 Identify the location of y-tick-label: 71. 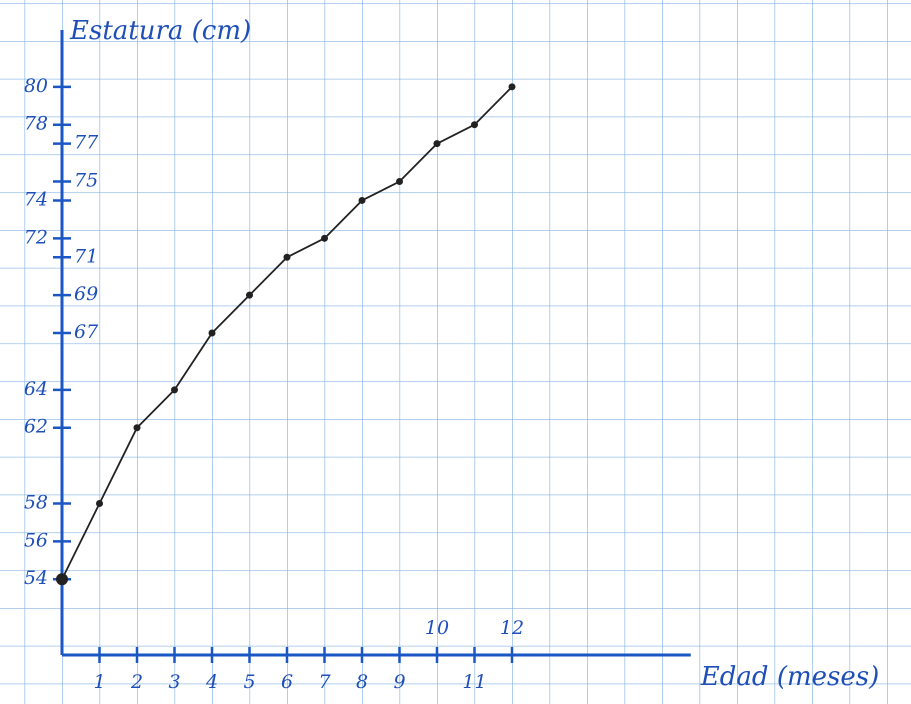
(86, 256).